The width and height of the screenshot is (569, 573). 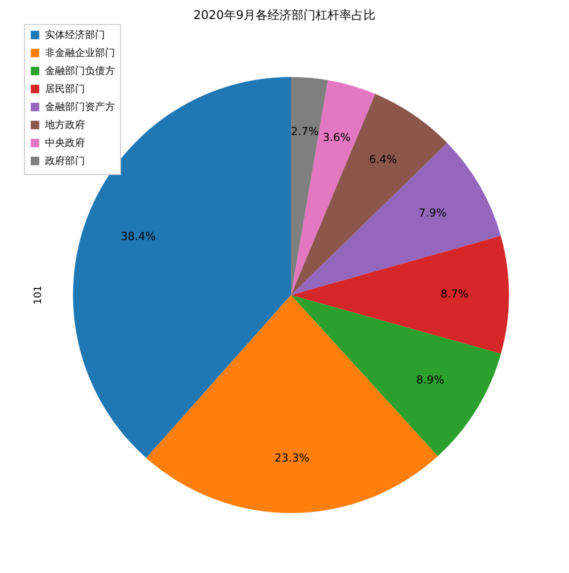 I want to click on data-label: 7.9%, so click(x=432, y=213).